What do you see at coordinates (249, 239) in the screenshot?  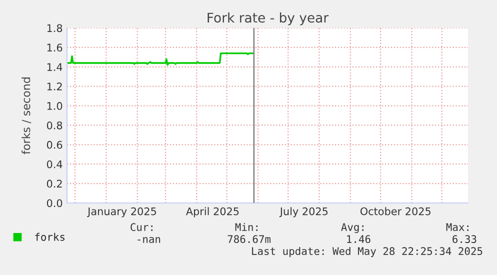 I see `text: 786.67m` at bounding box center [249, 239].